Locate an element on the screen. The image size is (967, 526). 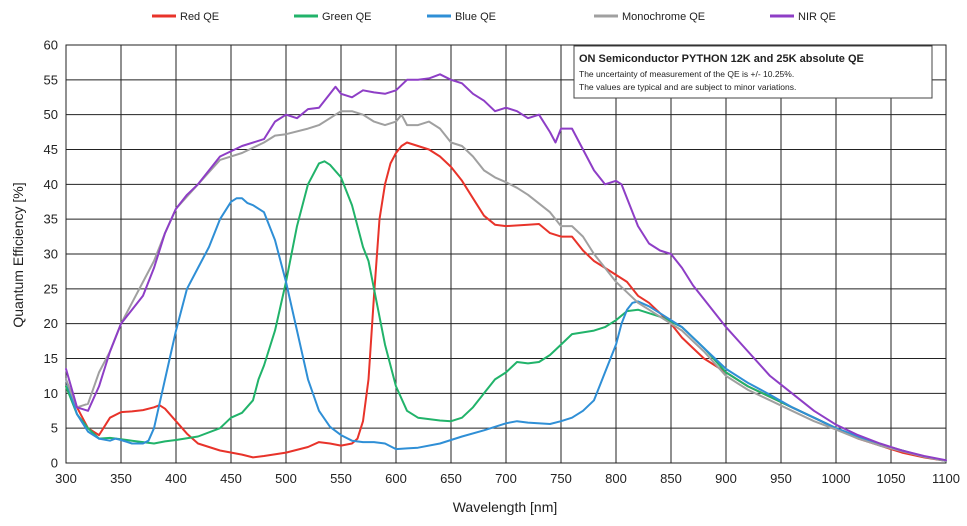
legend-item-blue-qe: Blue QE is located at coordinates (461, 17).